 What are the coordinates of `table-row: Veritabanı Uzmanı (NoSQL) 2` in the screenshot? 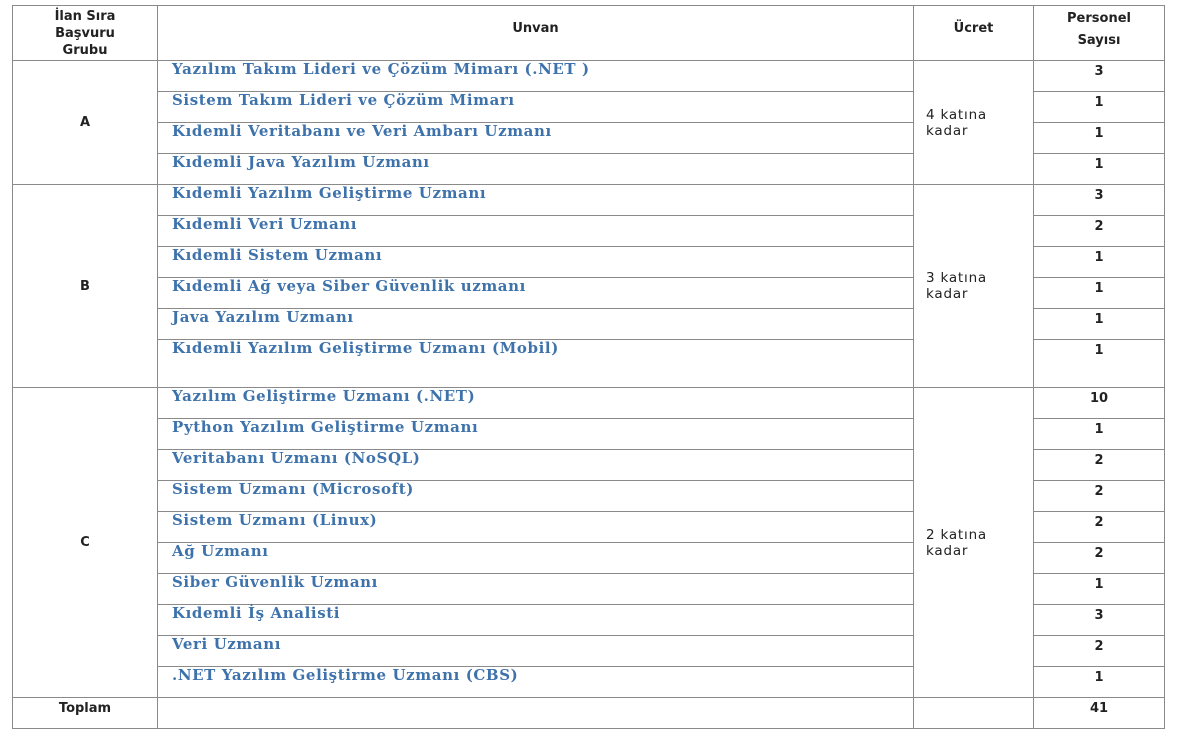 It's located at (589, 465).